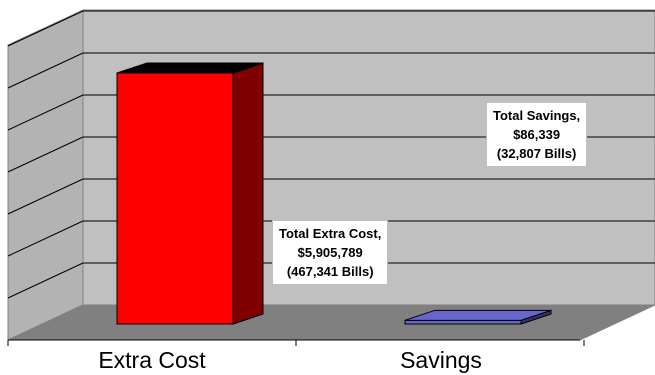 Image resolution: width=655 pixels, height=375 pixels. What do you see at coordinates (330, 271) in the screenshot?
I see `data-label-extra-cost-line-3: (467,341 Bills)` at bounding box center [330, 271].